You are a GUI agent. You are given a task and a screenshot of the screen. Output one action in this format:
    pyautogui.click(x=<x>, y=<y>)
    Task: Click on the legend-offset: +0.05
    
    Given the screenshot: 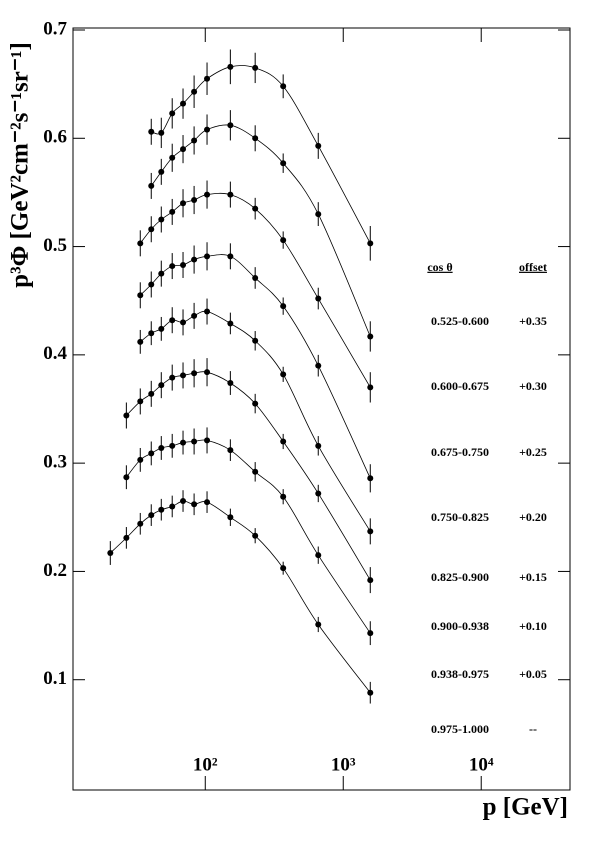 What is the action you would take?
    pyautogui.click(x=533, y=674)
    